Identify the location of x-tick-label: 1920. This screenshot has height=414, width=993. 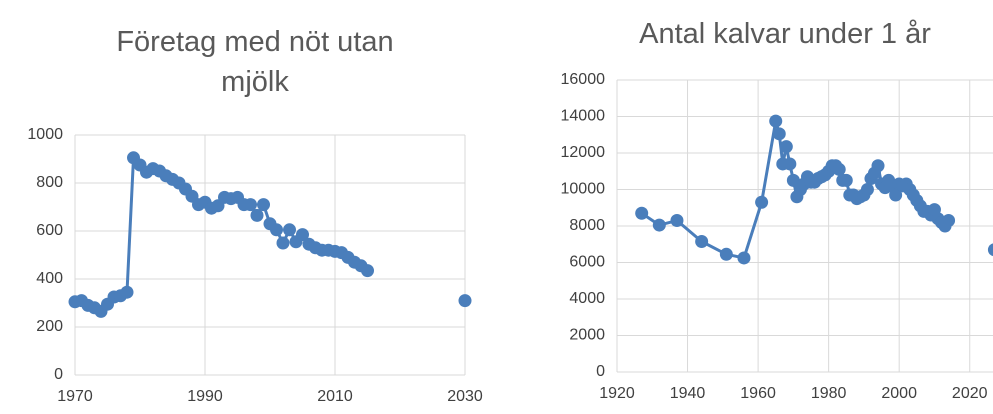
(617, 393).